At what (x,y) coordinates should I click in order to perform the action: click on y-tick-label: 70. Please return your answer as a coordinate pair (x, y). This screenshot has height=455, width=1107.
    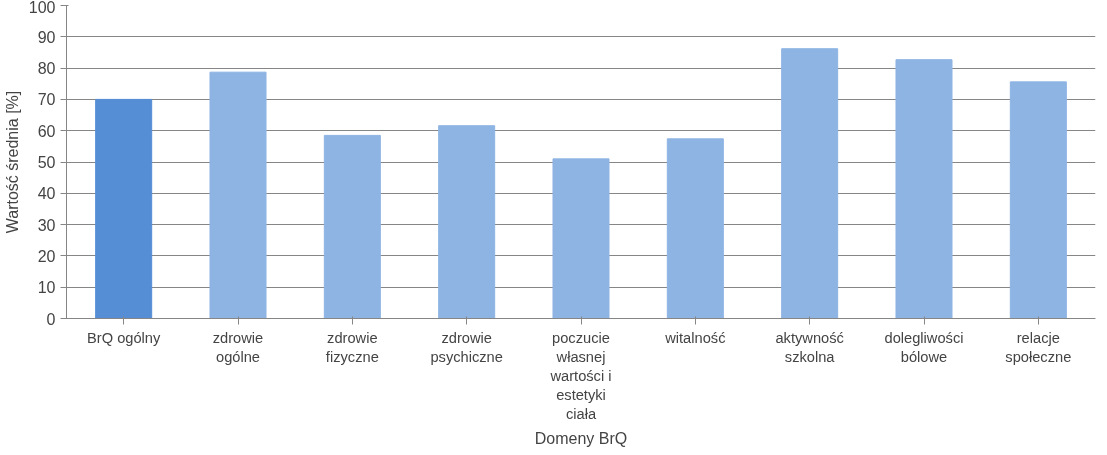
    Looking at the image, I should click on (46, 100).